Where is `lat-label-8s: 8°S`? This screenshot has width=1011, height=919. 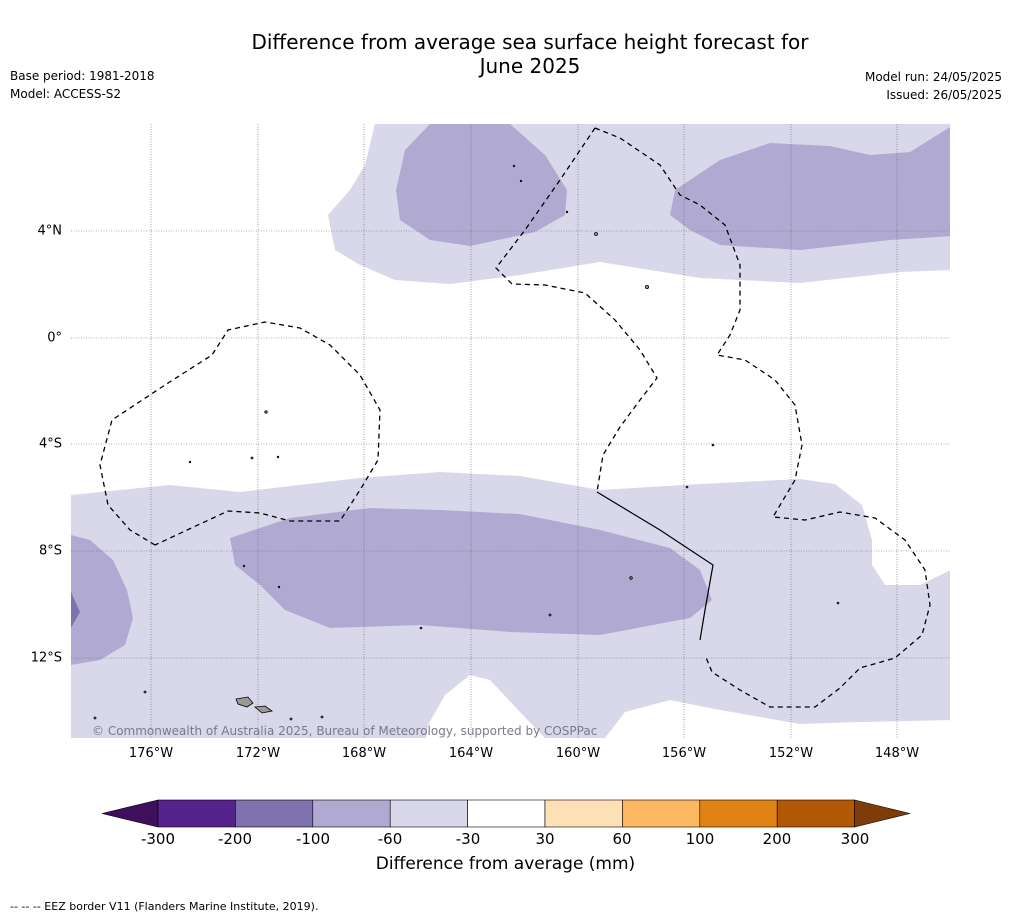
lat-label-8s: 8°S is located at coordinates (50, 551).